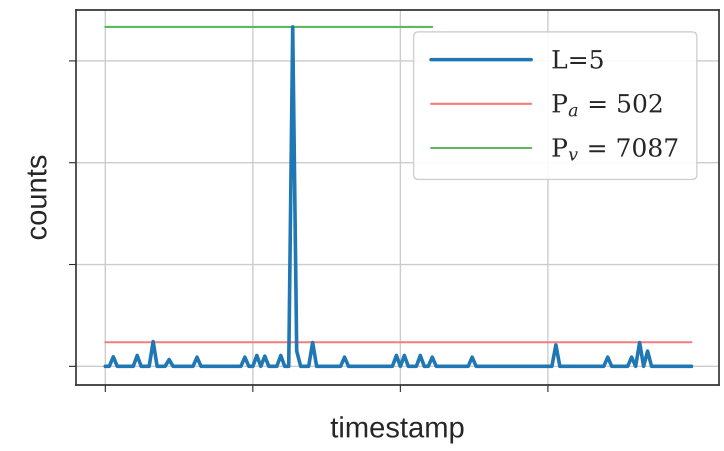 The width and height of the screenshot is (724, 451). What do you see at coordinates (397, 430) in the screenshot?
I see `x-axis-title: timestamp` at bounding box center [397, 430].